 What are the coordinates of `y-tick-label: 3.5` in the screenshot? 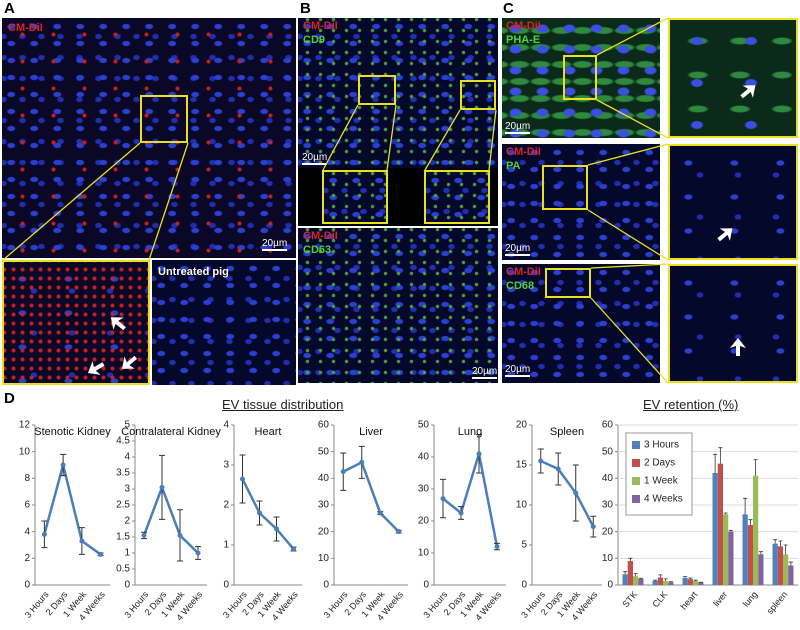 It's located at (123, 473).